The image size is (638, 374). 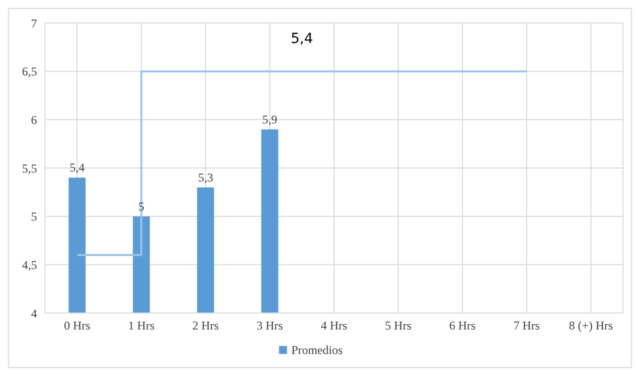 What do you see at coordinates (29, 71) in the screenshot?
I see `y-tick-label: 6,5` at bounding box center [29, 71].